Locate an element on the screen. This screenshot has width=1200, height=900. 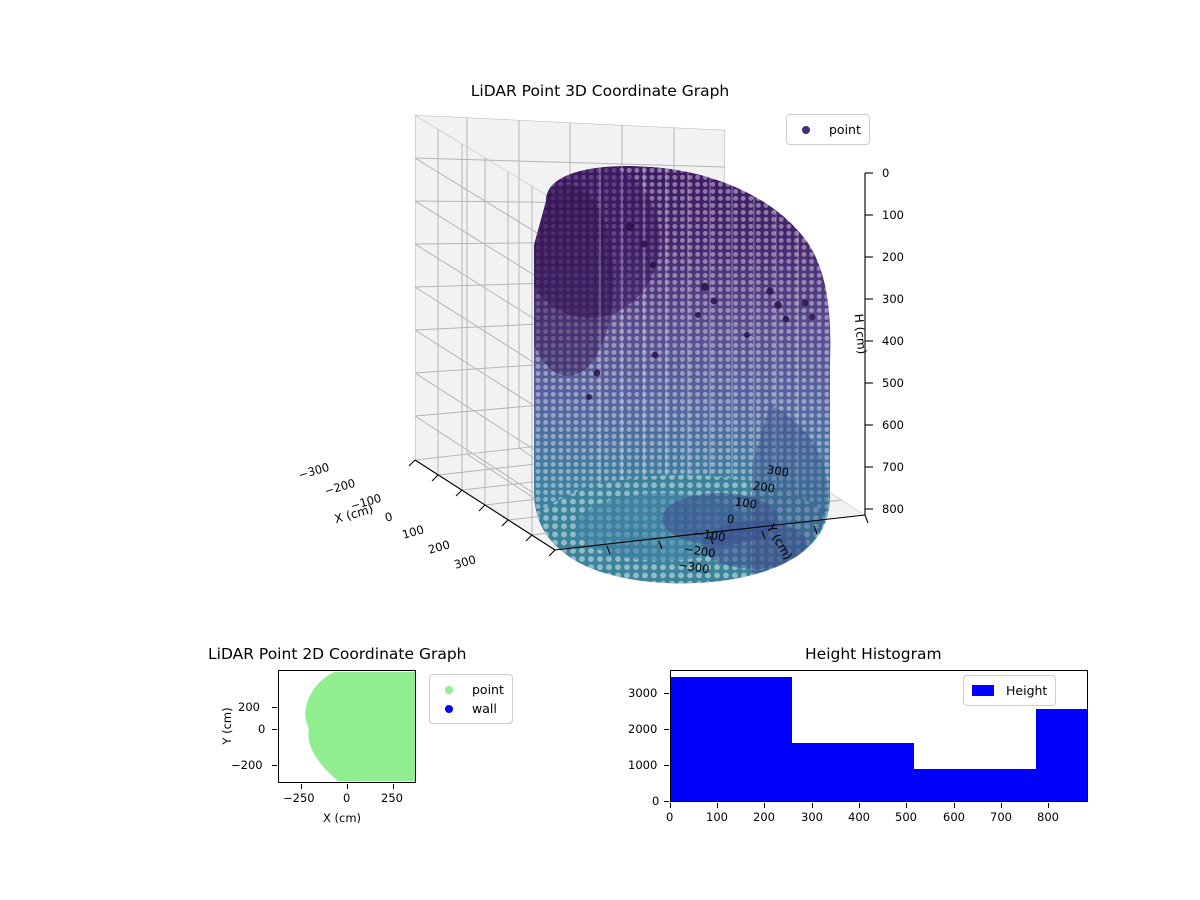
plot3d-legend: point is located at coordinates (828, 129).